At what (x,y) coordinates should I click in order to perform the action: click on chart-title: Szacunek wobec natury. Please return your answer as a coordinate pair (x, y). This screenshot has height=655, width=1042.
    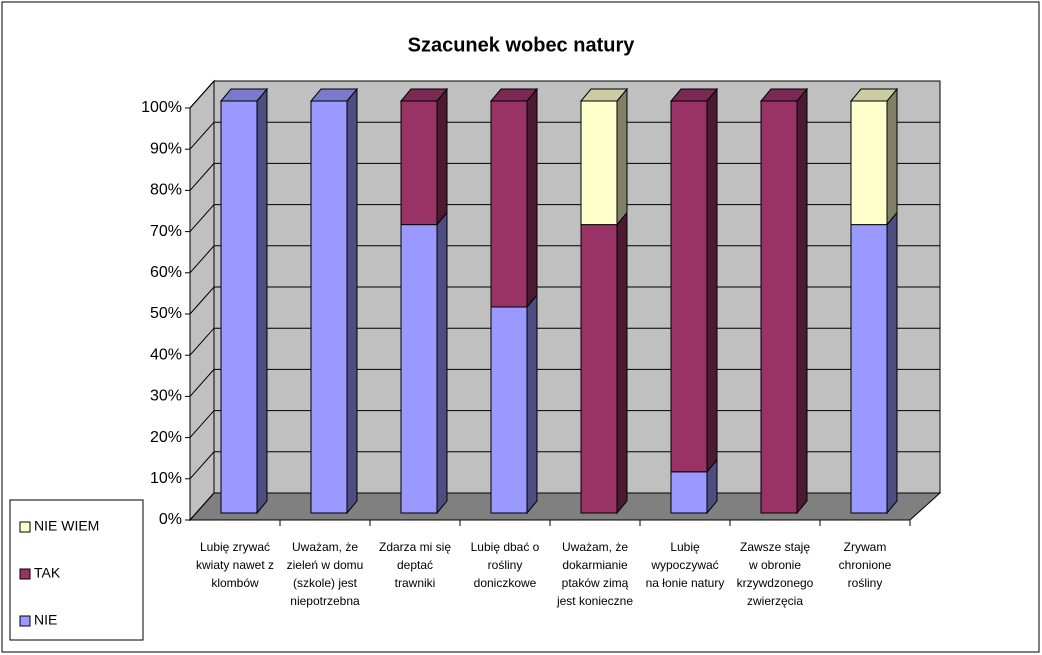
    Looking at the image, I should click on (522, 45).